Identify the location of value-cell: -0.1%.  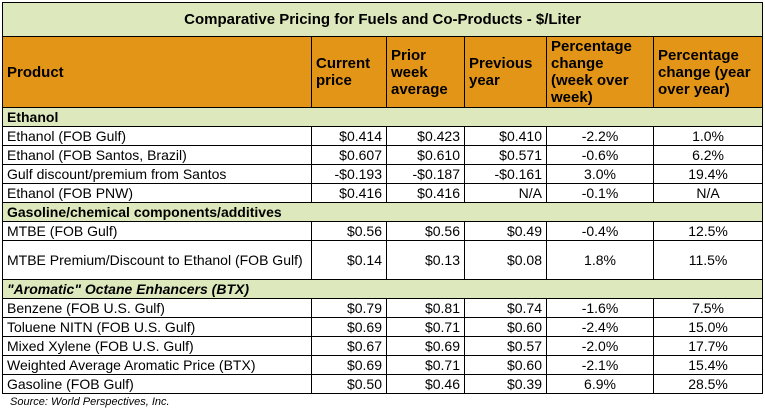
(600, 193).